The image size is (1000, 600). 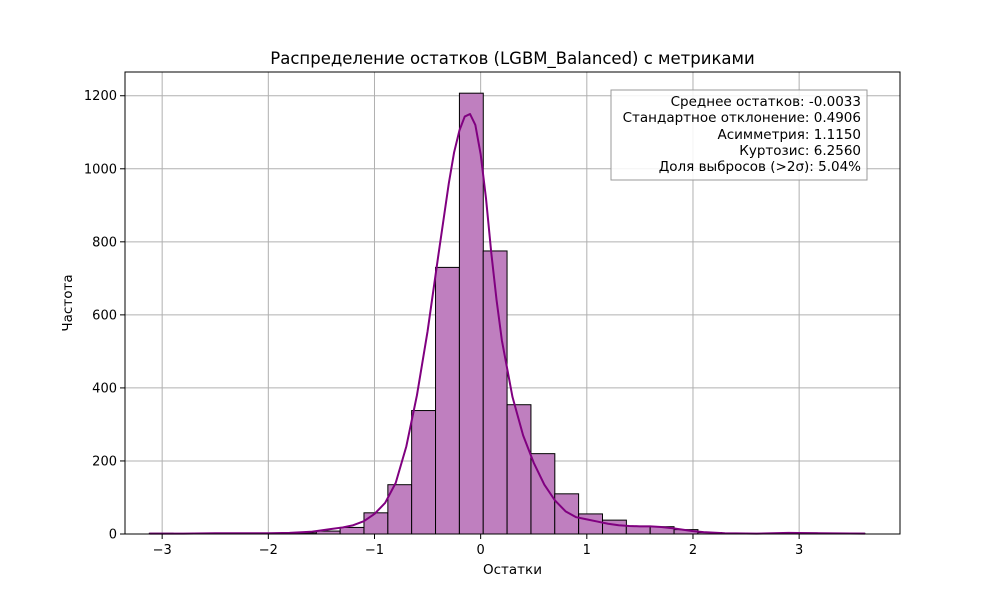 I want to click on x-tick-label-1: −2, so click(x=268, y=550).